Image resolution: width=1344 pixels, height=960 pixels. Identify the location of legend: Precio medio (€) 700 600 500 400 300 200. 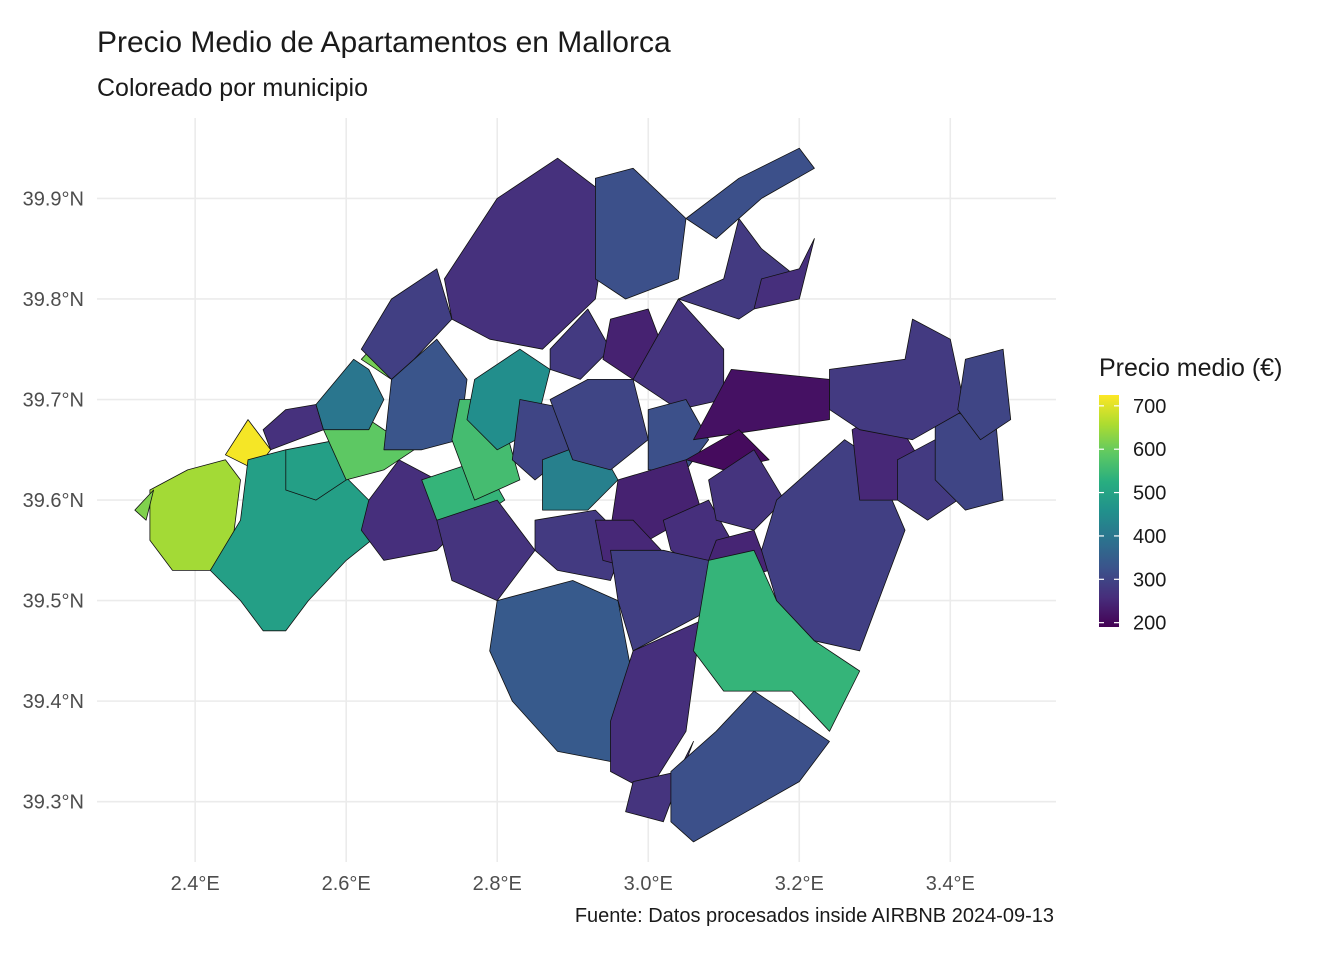
(1190, 494).